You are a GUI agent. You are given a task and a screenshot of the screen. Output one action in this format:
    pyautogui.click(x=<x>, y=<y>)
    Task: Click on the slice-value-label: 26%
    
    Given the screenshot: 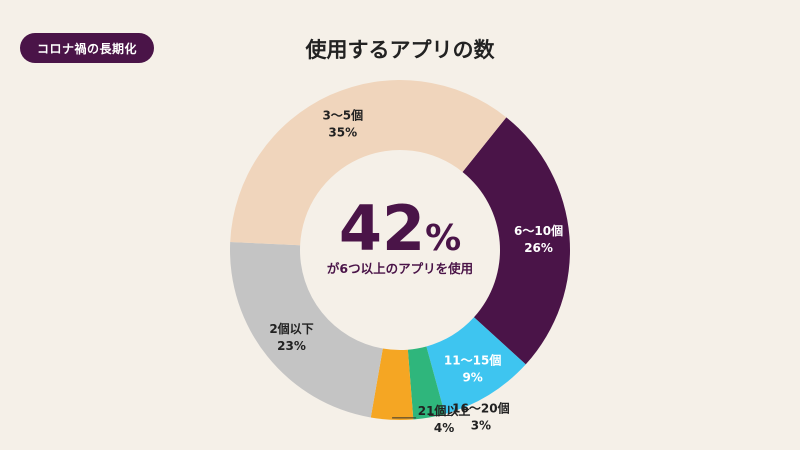 What is the action you would take?
    pyautogui.click(x=538, y=248)
    